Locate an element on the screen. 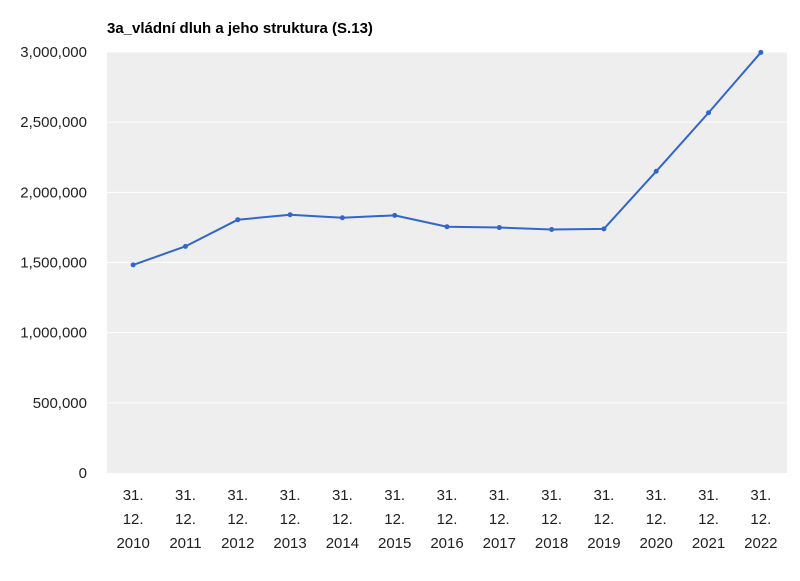 The height and width of the screenshot is (581, 800). y-tick-label: 1,500,000 is located at coordinates (53, 263).